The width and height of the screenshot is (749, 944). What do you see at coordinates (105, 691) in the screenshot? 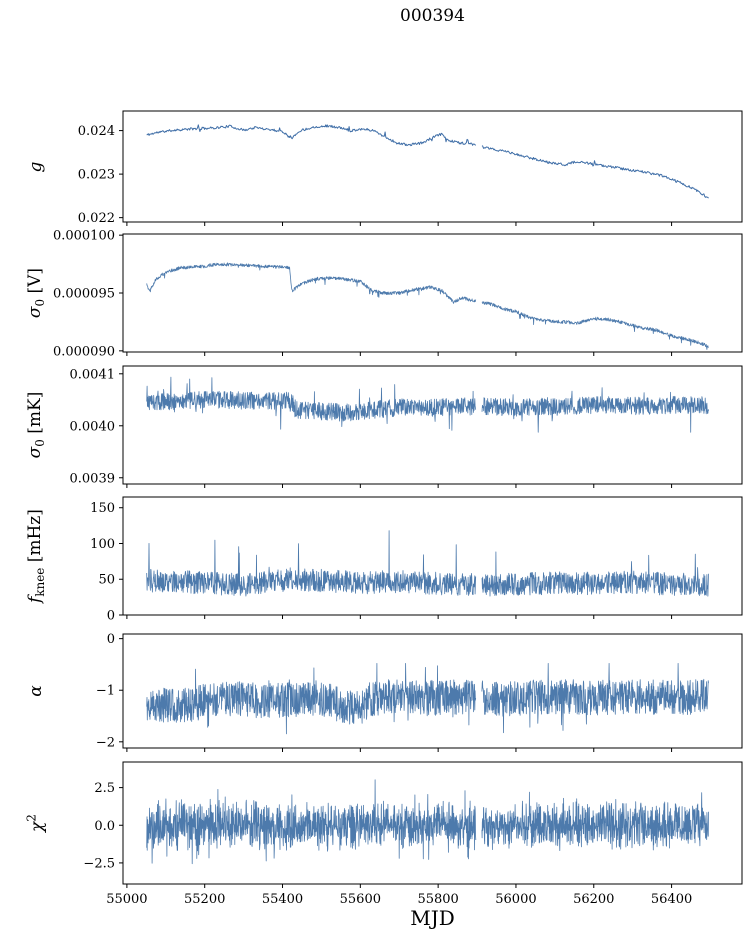
I see `y-tick-label: −1` at bounding box center [105, 691].